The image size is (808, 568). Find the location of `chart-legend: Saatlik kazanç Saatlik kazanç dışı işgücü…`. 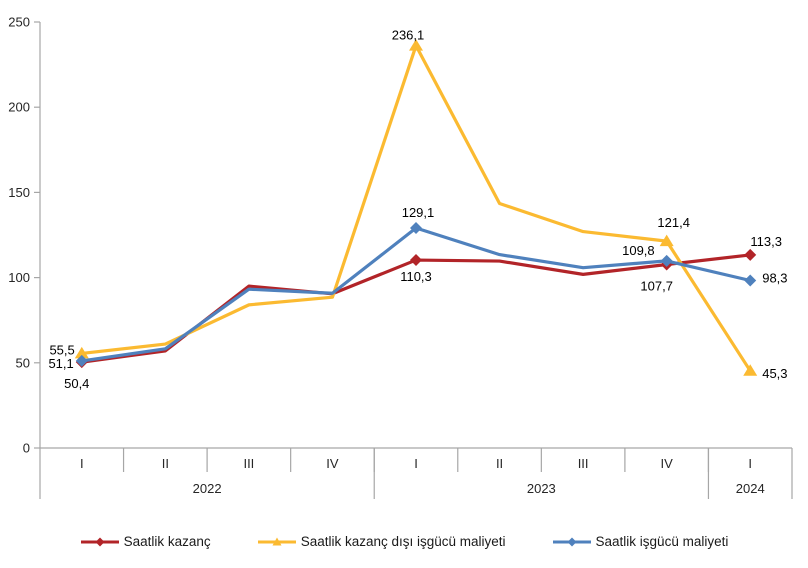

chart-legend: Saatlik kazanç Saatlik kazanç dışı işgücü… is located at coordinates (404, 541).